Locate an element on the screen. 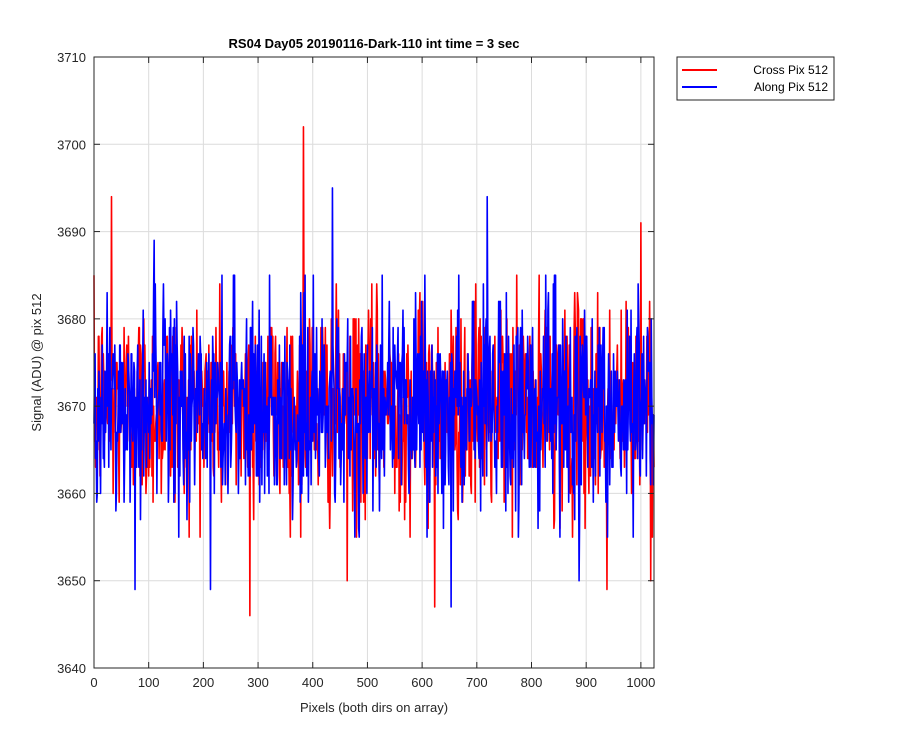 The height and width of the screenshot is (750, 900). y-tick-label: 3670 is located at coordinates (71, 406).